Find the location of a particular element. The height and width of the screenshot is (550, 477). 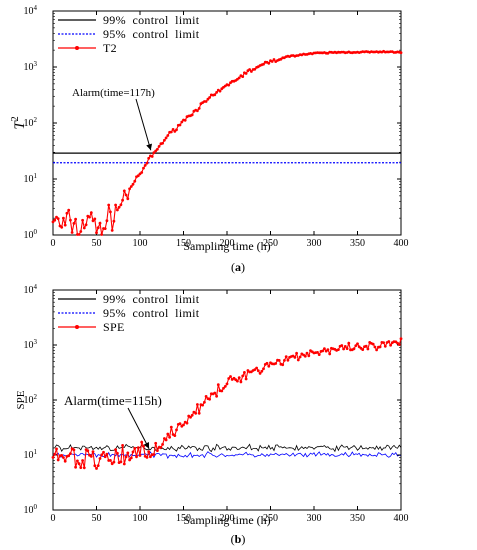

alarm-arrow-b is located at coordinates (138, 428).